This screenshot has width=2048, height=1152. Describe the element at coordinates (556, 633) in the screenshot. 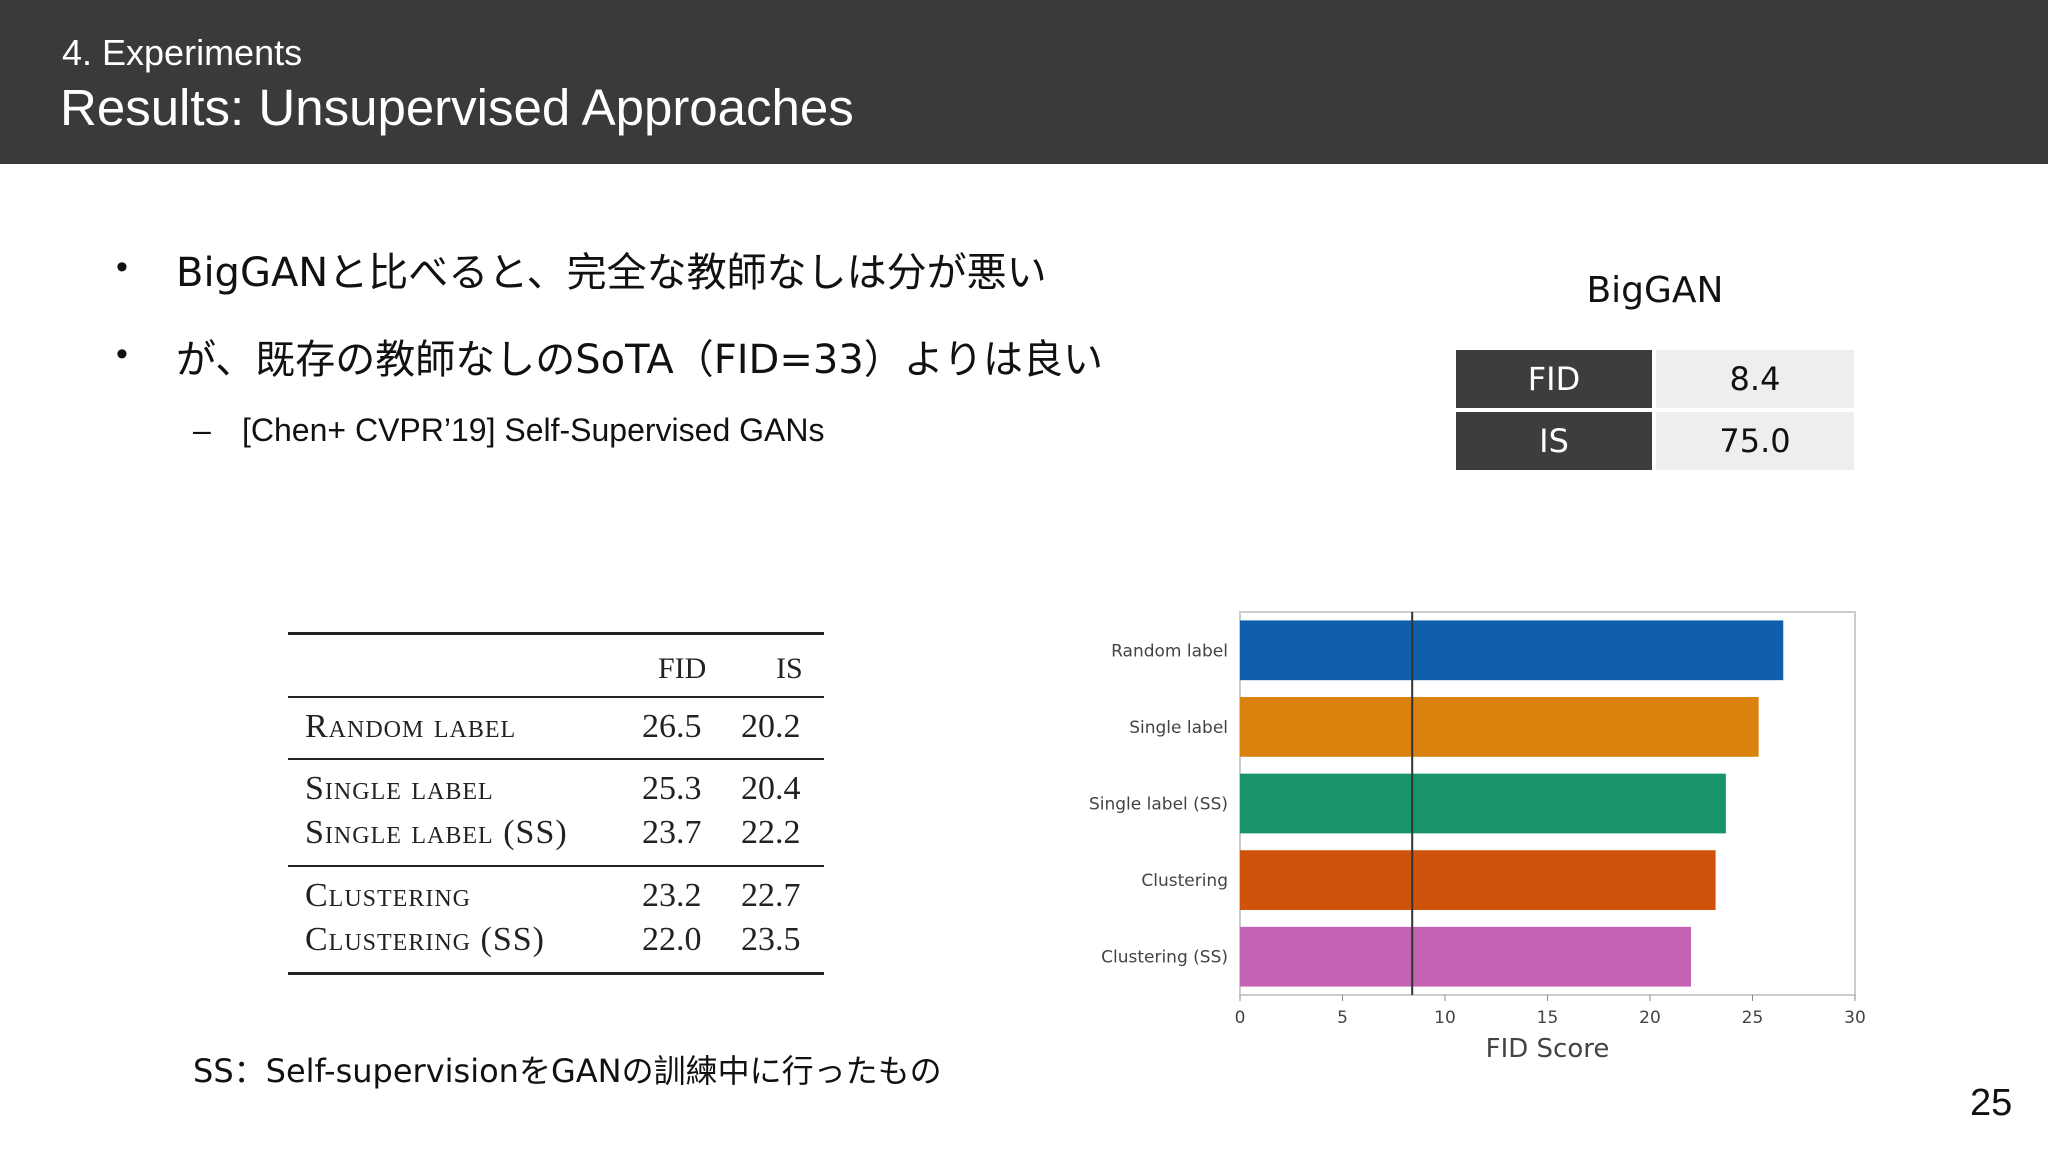

I see `table-top-rule` at that location.